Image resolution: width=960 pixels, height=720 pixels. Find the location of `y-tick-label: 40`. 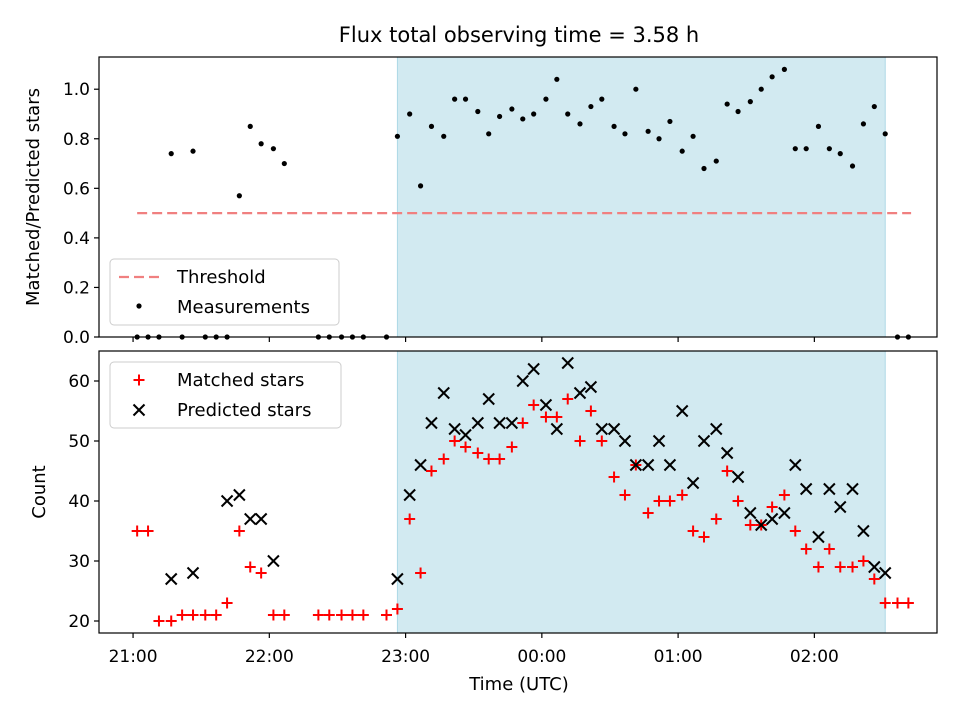

y-tick-label: 40 is located at coordinates (79, 502).